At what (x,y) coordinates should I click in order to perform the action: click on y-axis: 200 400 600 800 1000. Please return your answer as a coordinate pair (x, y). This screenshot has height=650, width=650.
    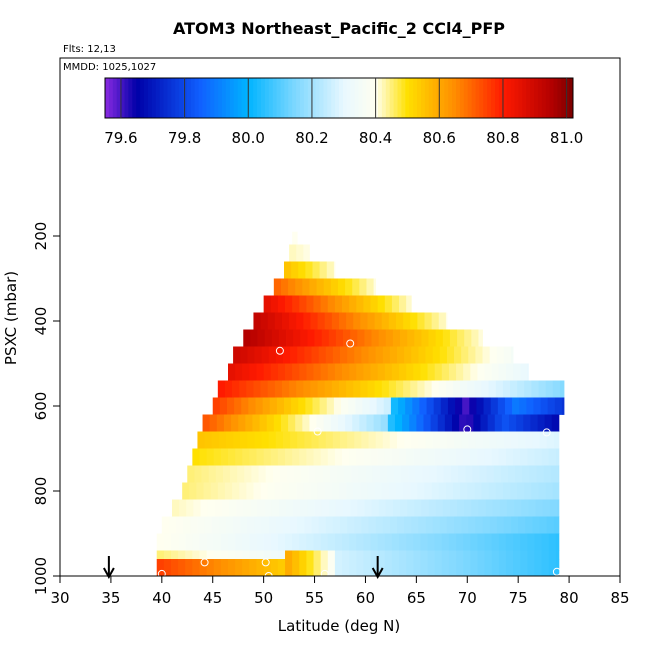
    Looking at the image, I should click on (46, 408).